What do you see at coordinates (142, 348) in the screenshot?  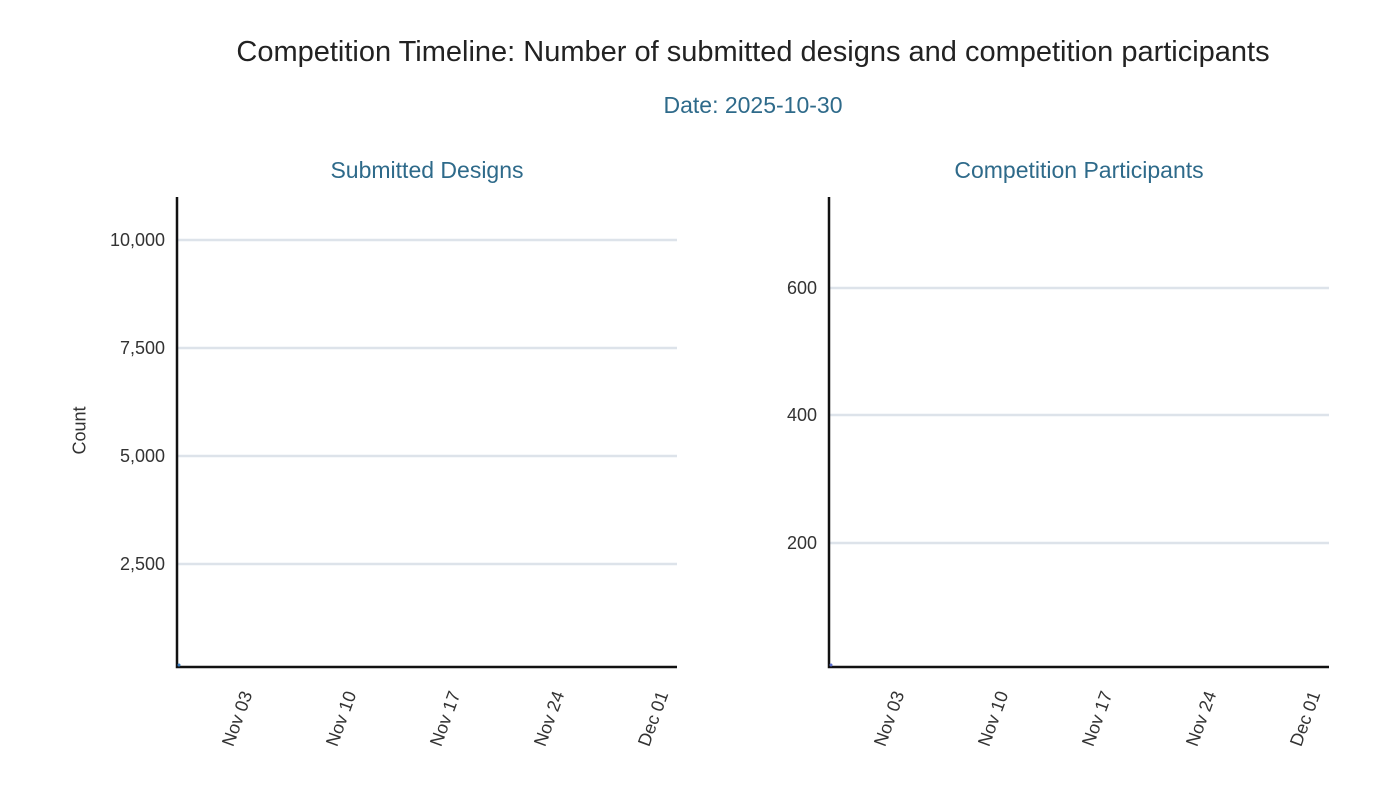 I see `y-tick: 7,500` at bounding box center [142, 348].